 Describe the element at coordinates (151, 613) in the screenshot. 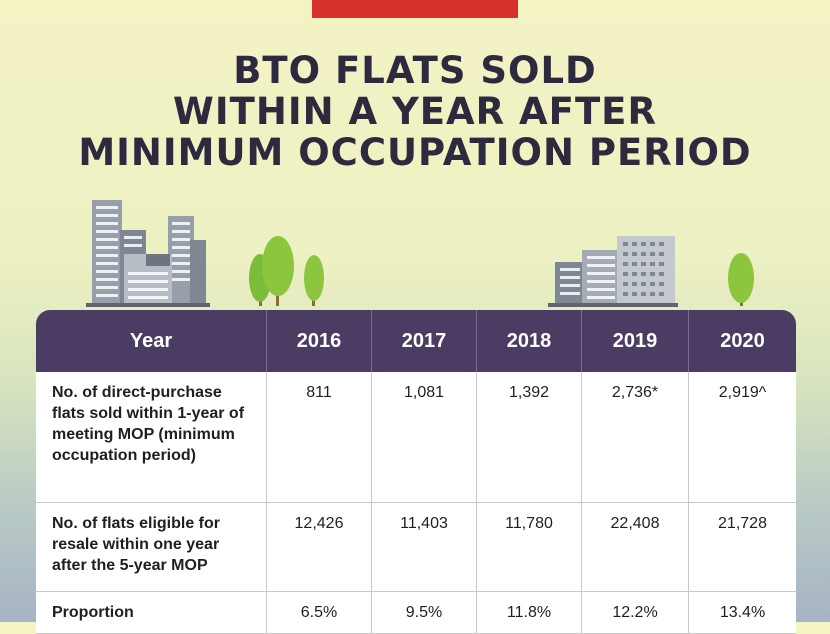

I see `row-label-proportion: Proportion` at that location.